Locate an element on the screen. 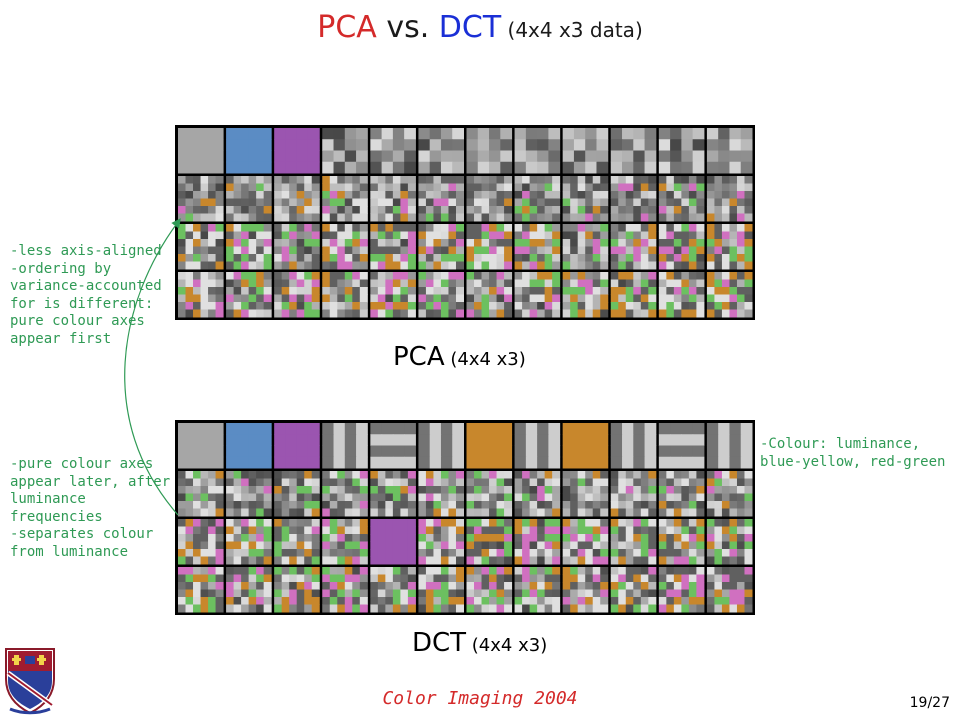  slide-title: PCA vs. DCT (4x4 x3 data) is located at coordinates (480, 27).